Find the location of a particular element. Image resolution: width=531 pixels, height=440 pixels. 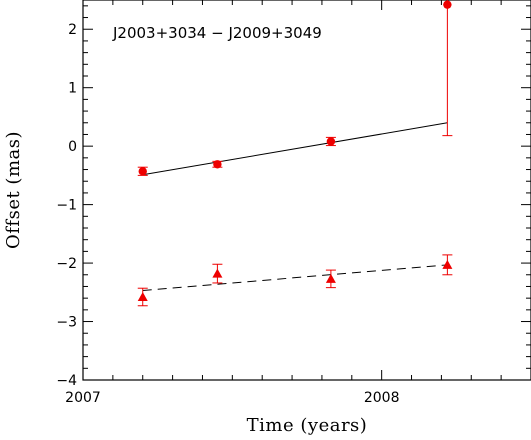

fit-line-solid is located at coordinates (295, 149).